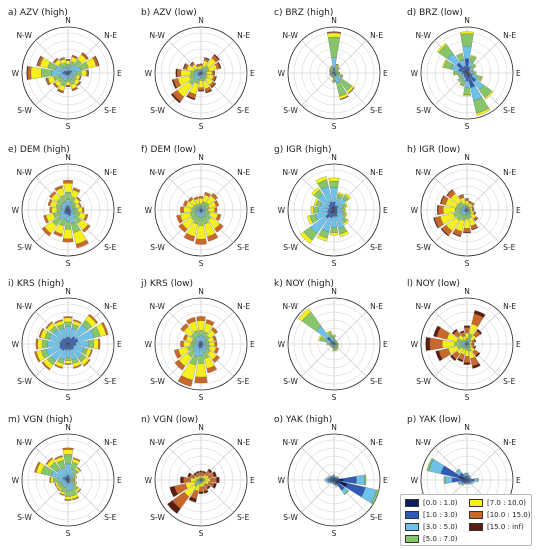 This screenshot has width=536, height=550. I want to click on panel-title: p) YAK (low), so click(434, 420).